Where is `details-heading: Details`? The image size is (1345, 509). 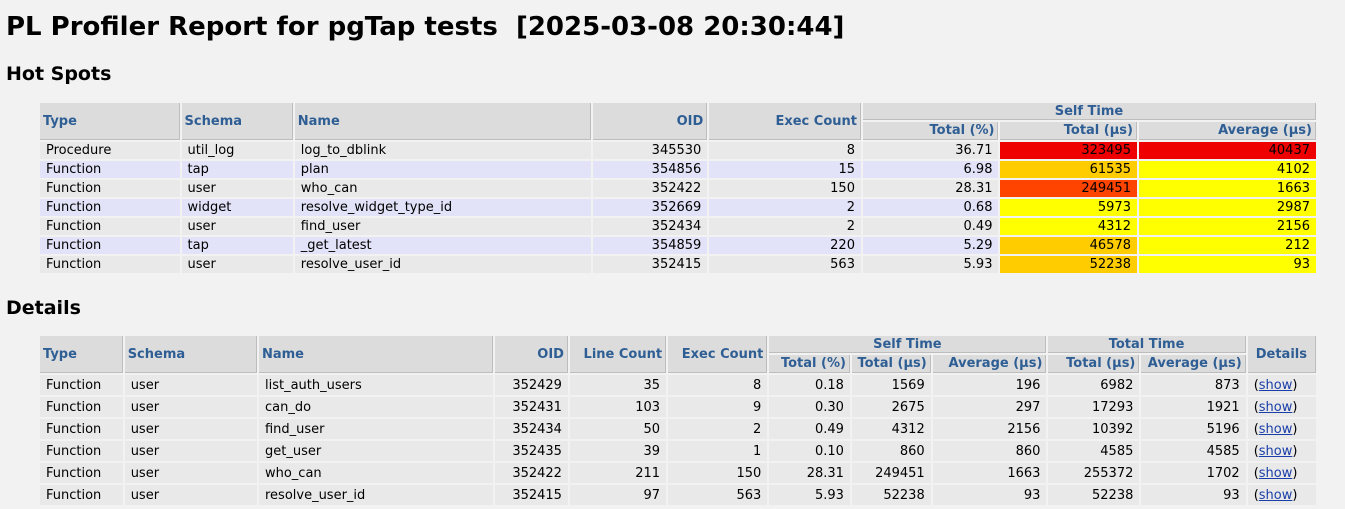 details-heading: Details is located at coordinates (43, 308).